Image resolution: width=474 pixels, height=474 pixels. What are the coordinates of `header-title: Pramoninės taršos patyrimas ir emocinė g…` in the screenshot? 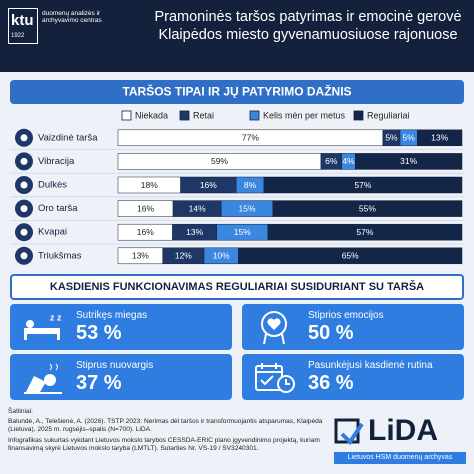 It's located at (308, 26).